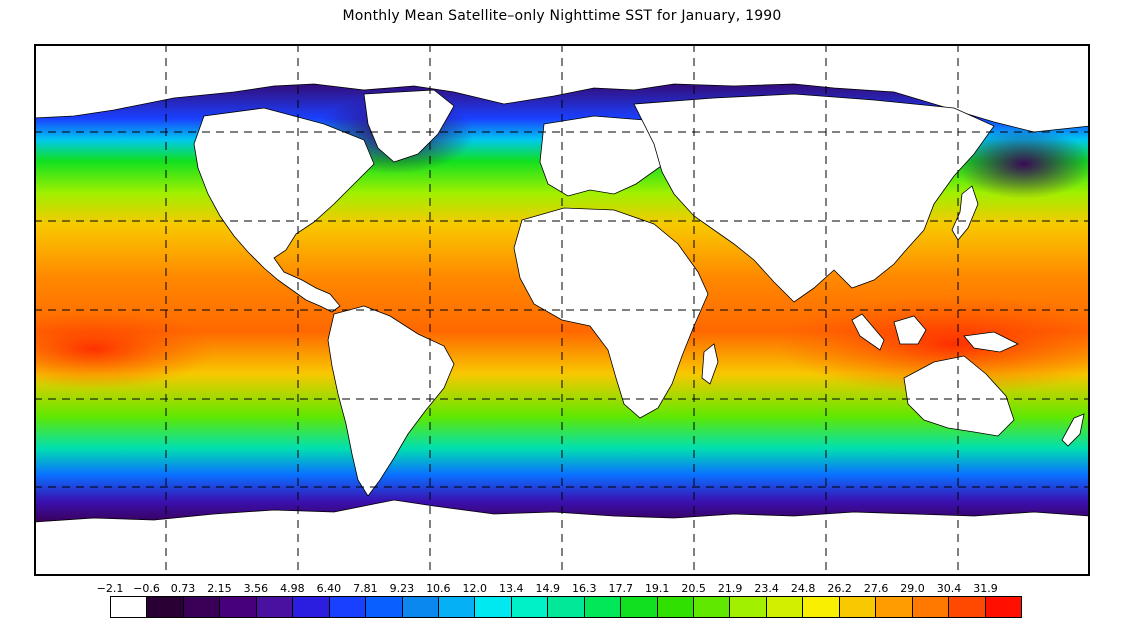 The width and height of the screenshot is (1124, 622). I want to click on legend-tick-label: 14.9, so click(548, 588).